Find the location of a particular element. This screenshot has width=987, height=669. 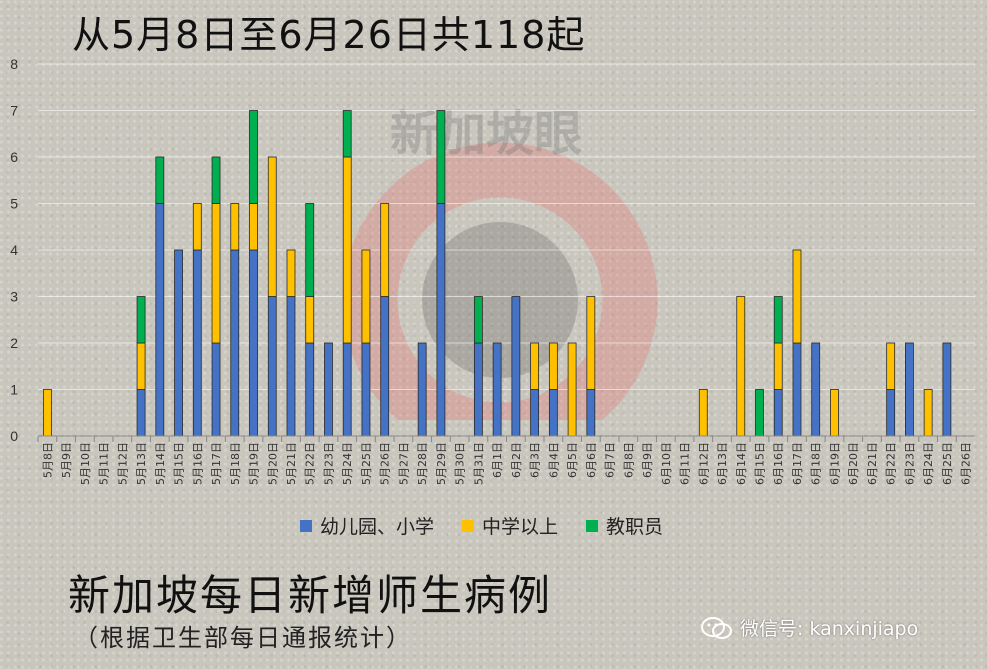

x-tick-label: 5月27日 is located at coordinates (403, 463).